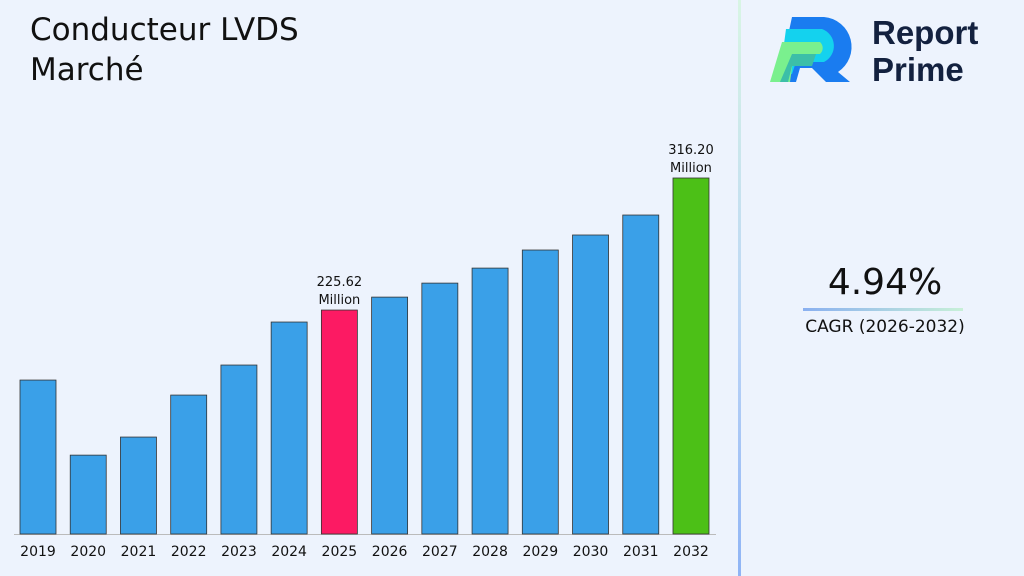  What do you see at coordinates (189, 464) in the screenshot?
I see `bar-2022` at bounding box center [189, 464].